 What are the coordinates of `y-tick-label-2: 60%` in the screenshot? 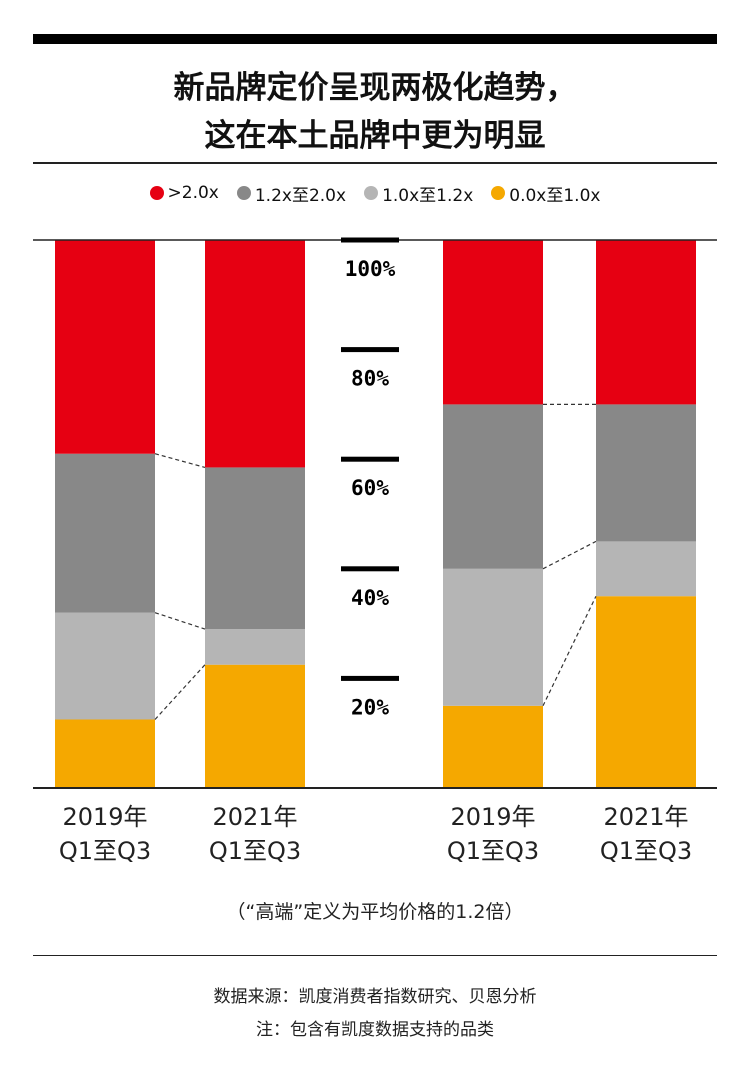 It's located at (370, 488).